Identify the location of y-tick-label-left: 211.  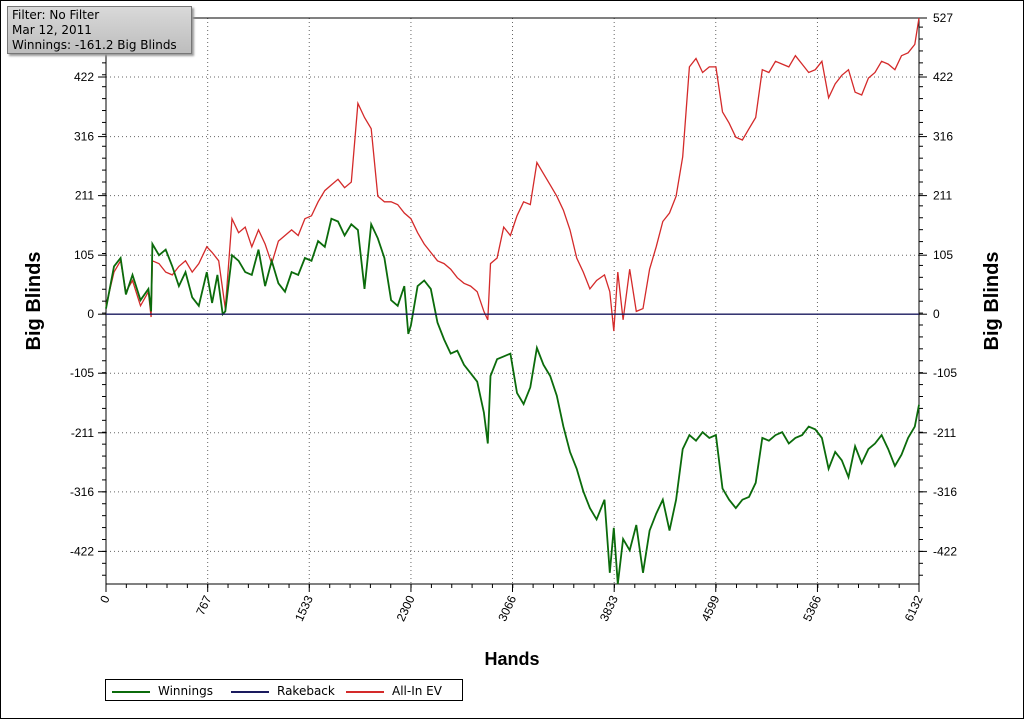
(84, 196).